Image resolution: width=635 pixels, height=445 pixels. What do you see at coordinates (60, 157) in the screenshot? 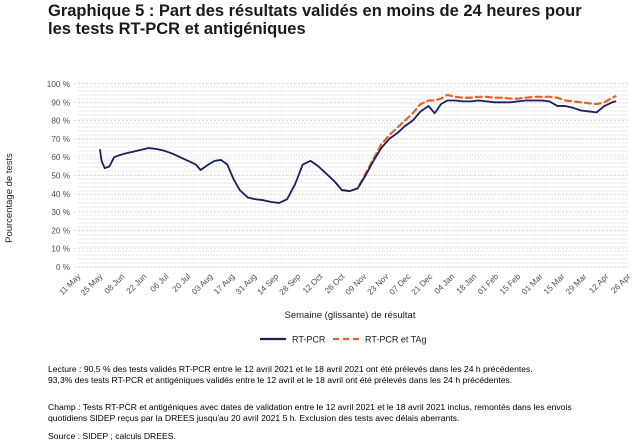
I see `y-tick-label: 60 %` at bounding box center [60, 157].